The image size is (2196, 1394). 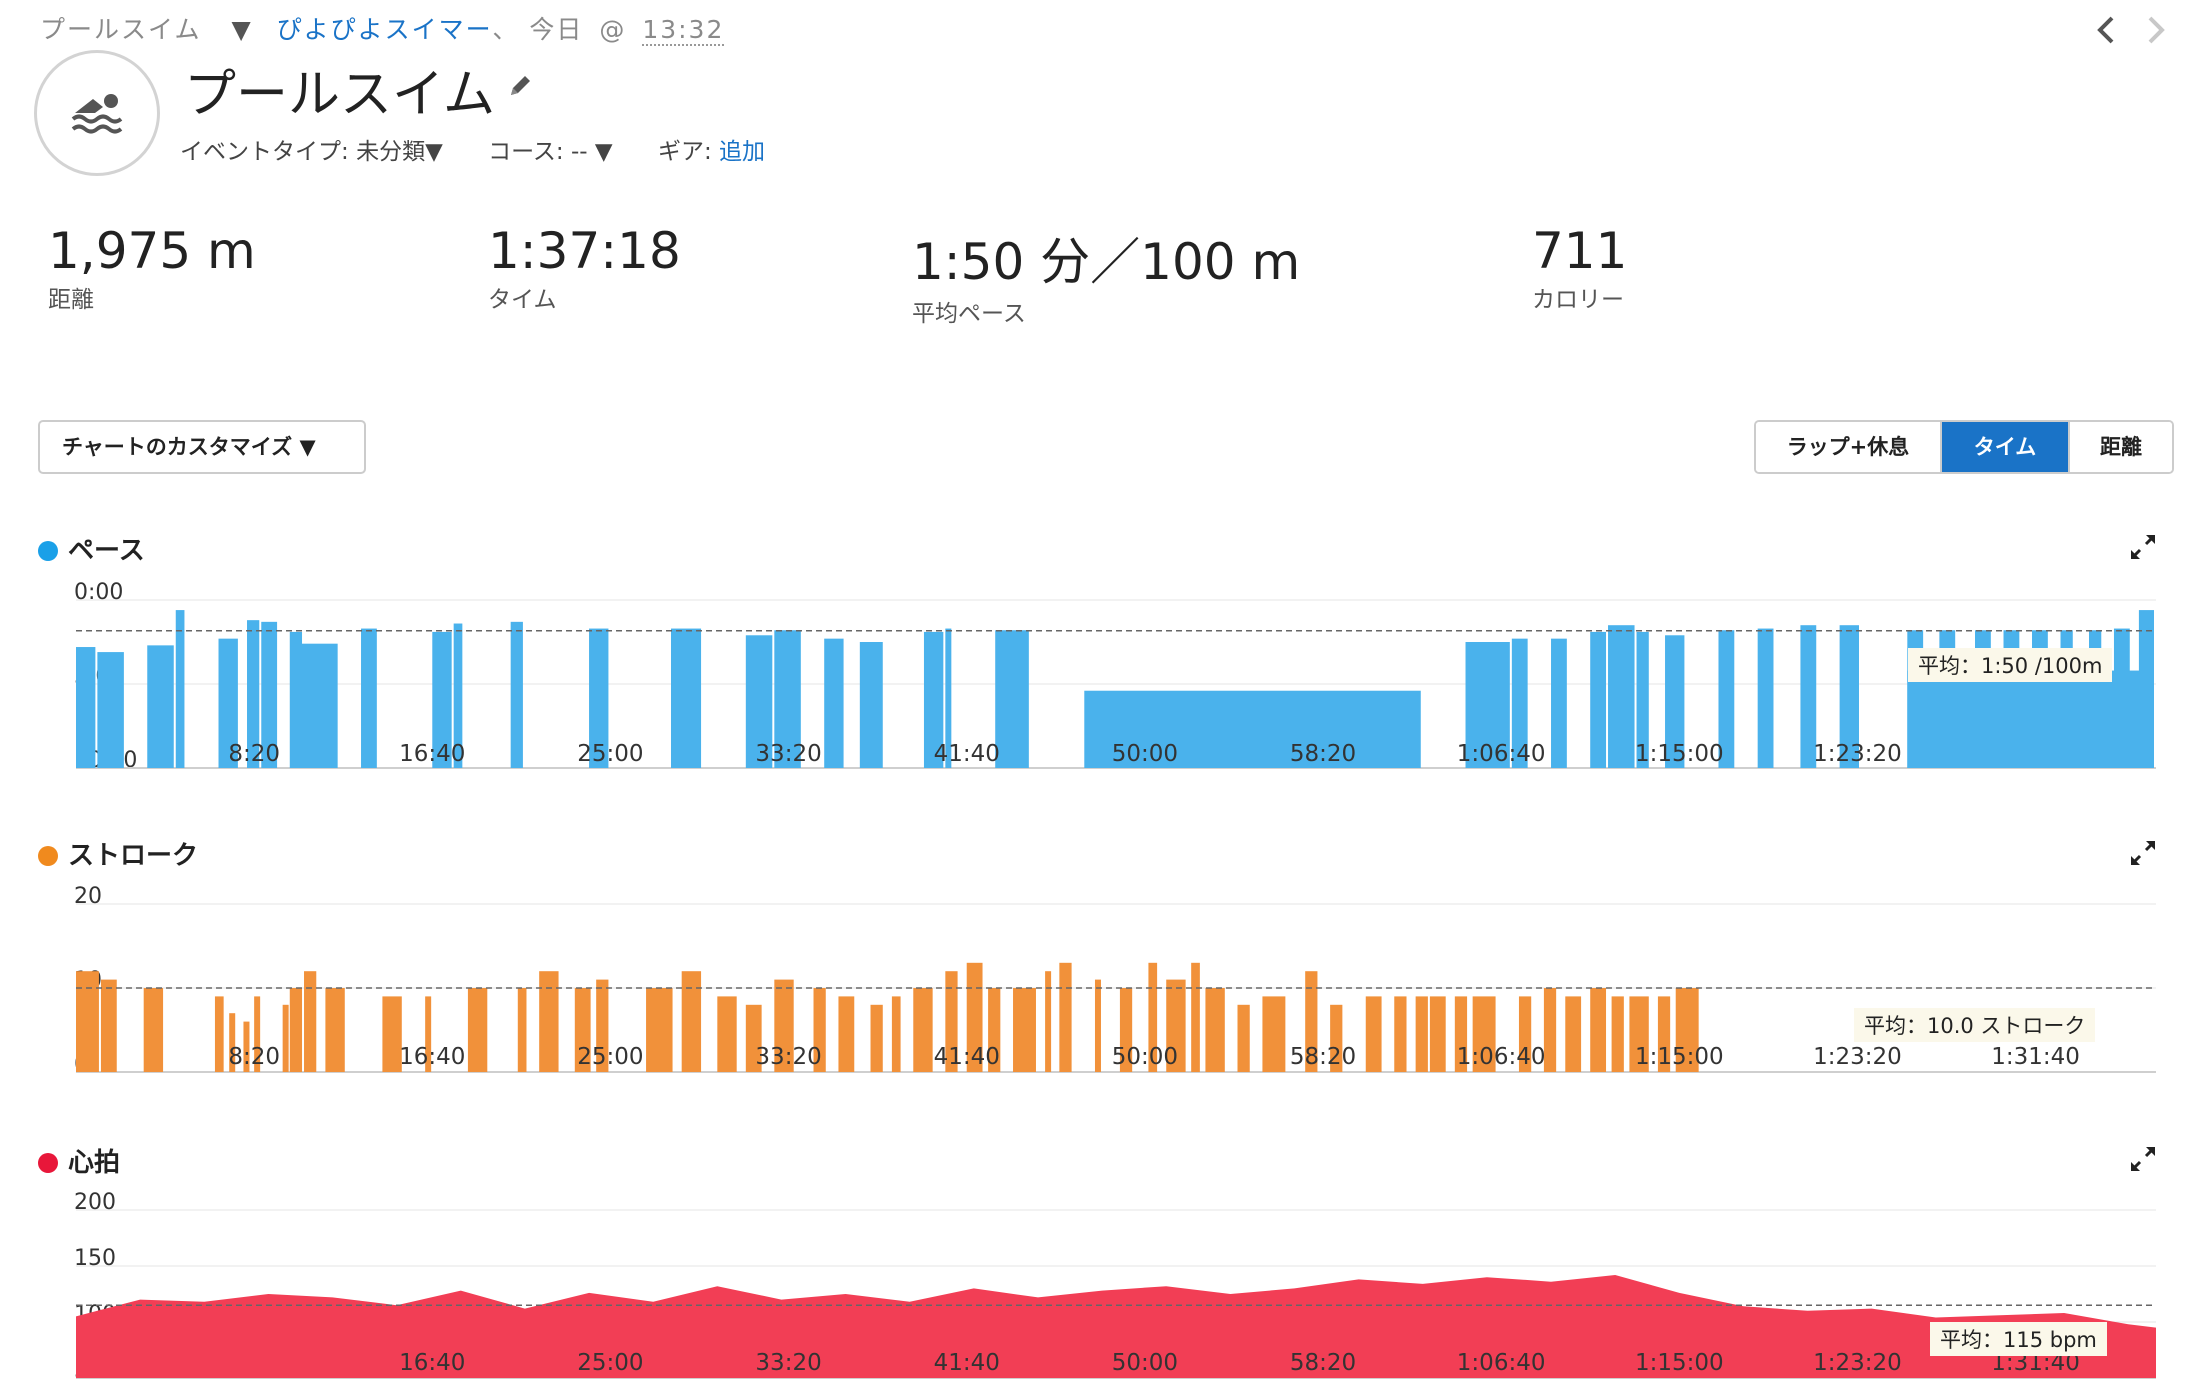 I want to click on breadcrumb-day: 今日, so click(x=556, y=29).